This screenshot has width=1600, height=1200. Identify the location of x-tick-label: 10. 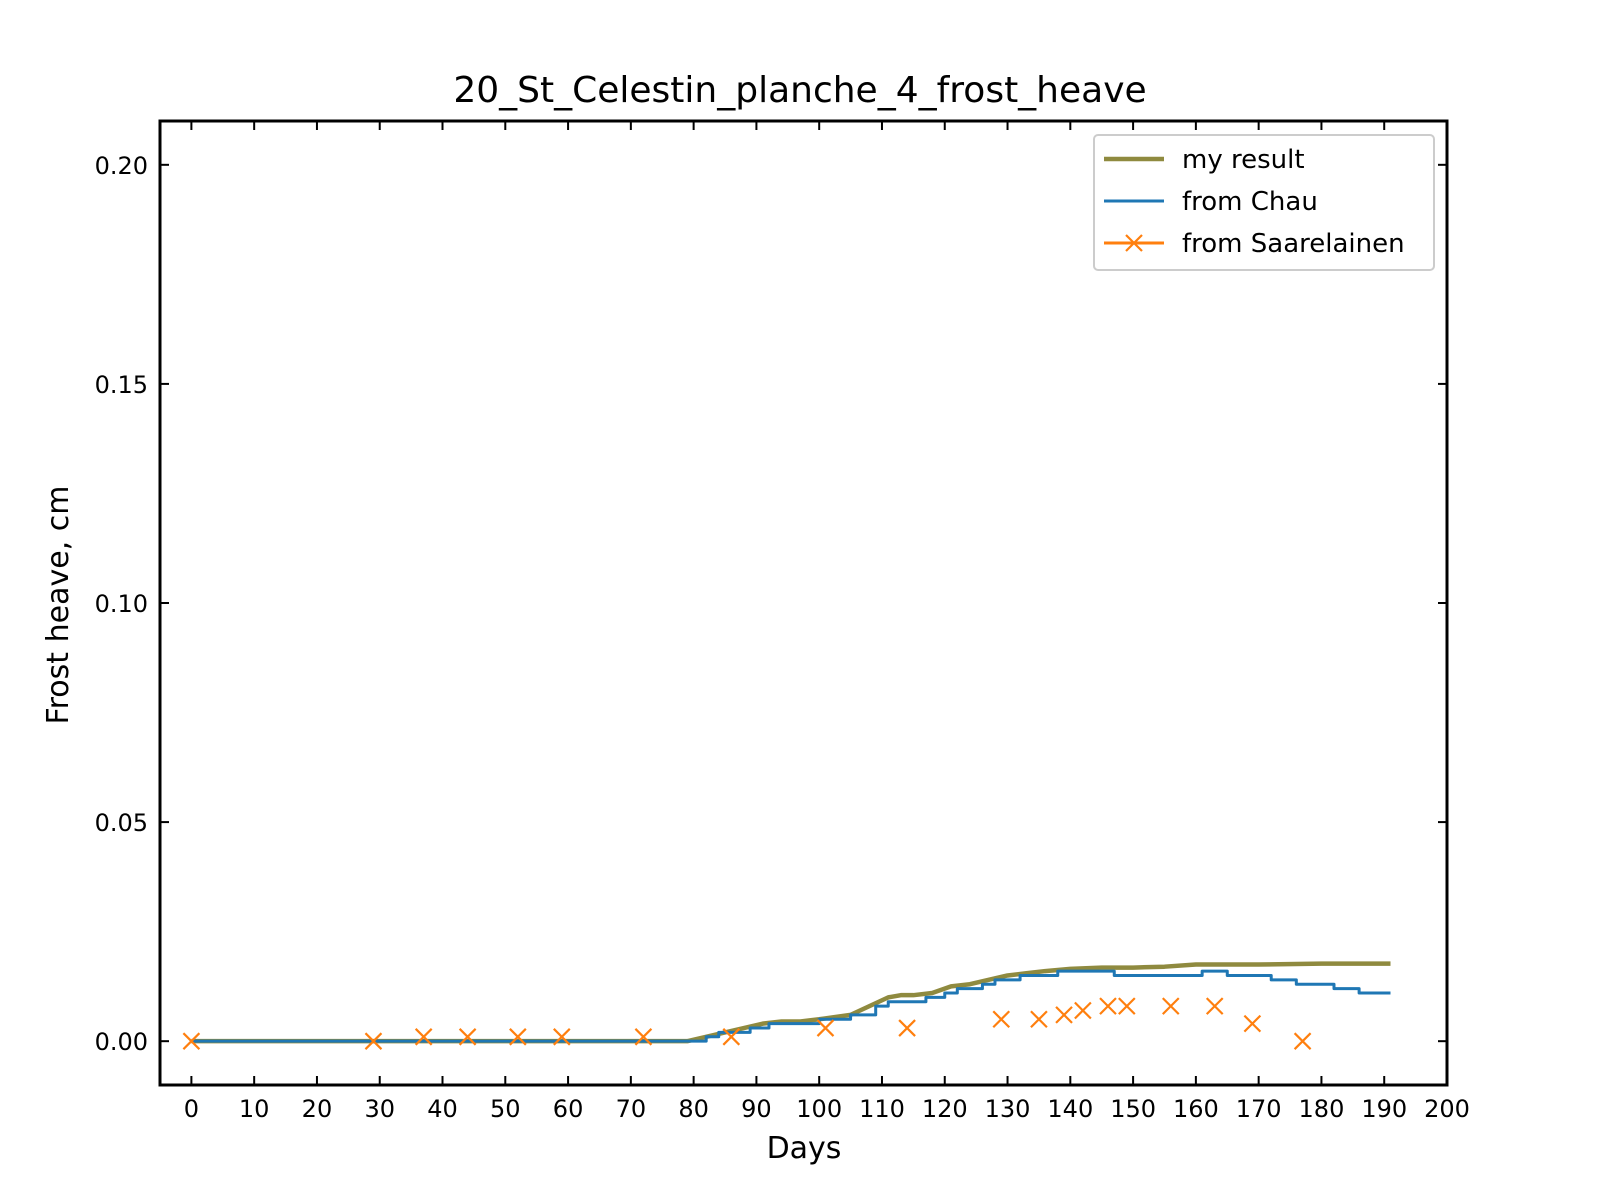
(254, 1109).